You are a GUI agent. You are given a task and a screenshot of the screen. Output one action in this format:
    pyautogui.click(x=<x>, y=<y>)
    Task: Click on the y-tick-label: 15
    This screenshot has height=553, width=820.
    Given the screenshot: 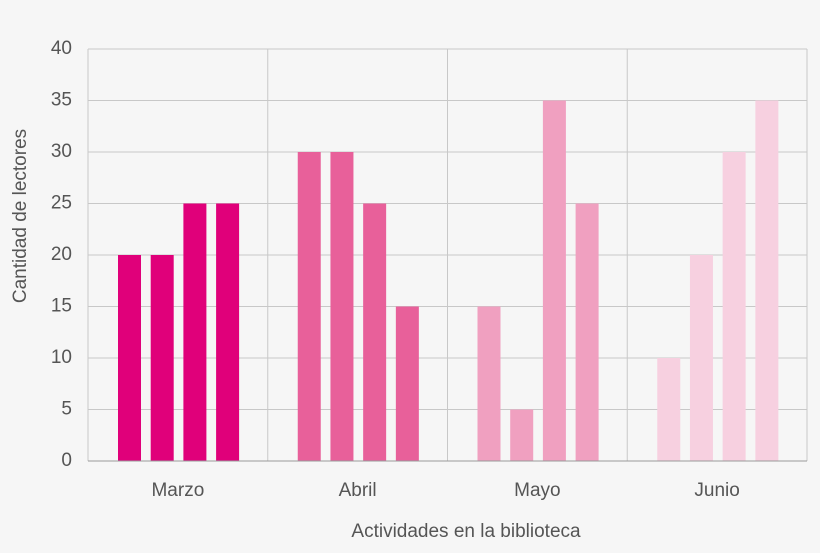 What is the action you would take?
    pyautogui.click(x=61, y=306)
    